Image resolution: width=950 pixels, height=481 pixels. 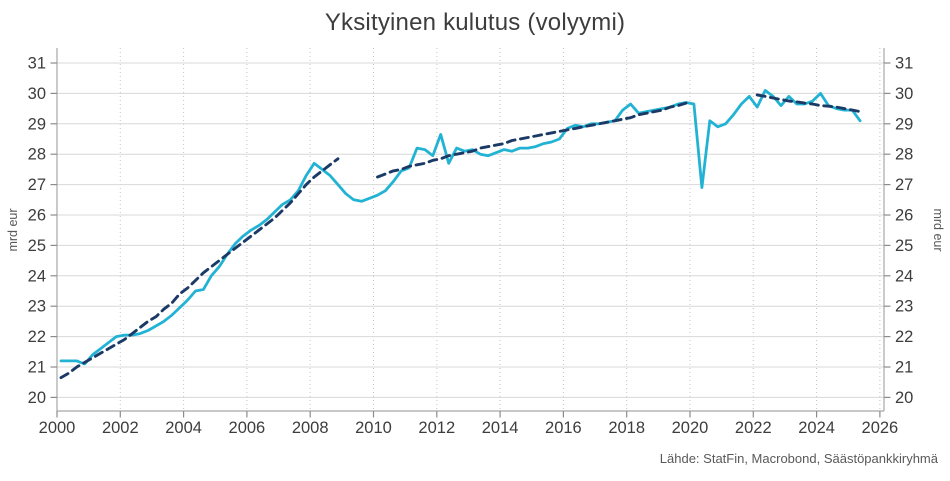 What do you see at coordinates (37, 124) in the screenshot?
I see `y-tick-label-left: 29` at bounding box center [37, 124].